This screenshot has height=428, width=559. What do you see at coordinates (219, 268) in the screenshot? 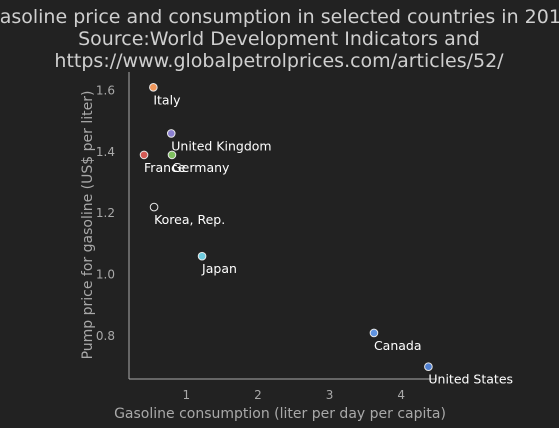
I see `point-label: Japan` at bounding box center [219, 268].